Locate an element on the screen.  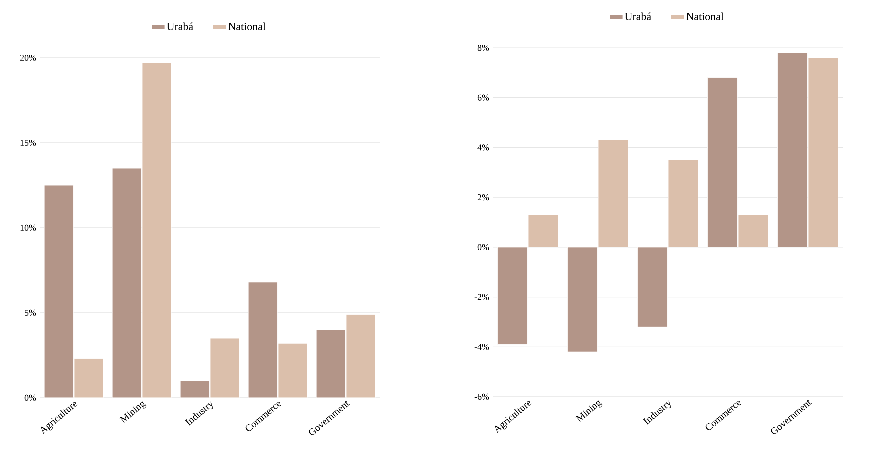
y-tick-label: 5% is located at coordinates (30, 313).